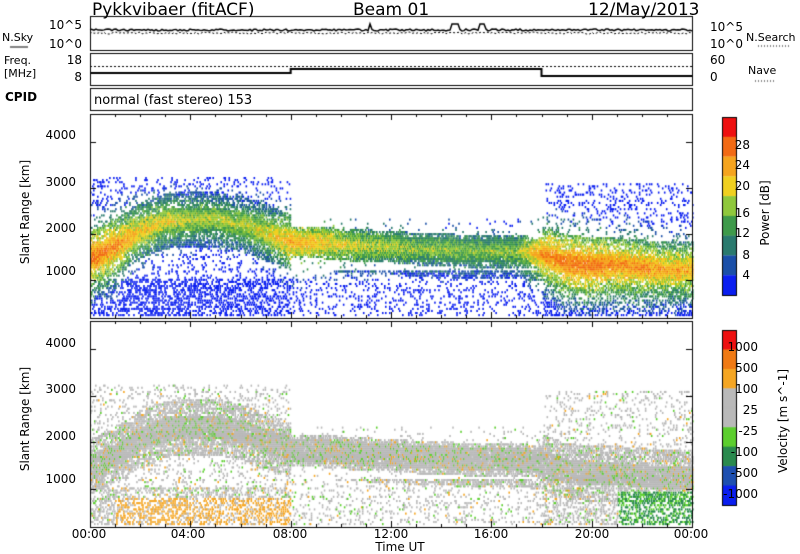  What do you see at coordinates (744, 473) in the screenshot?
I see `velocity-cbar-tick-neg500: -500` at bounding box center [744, 473].